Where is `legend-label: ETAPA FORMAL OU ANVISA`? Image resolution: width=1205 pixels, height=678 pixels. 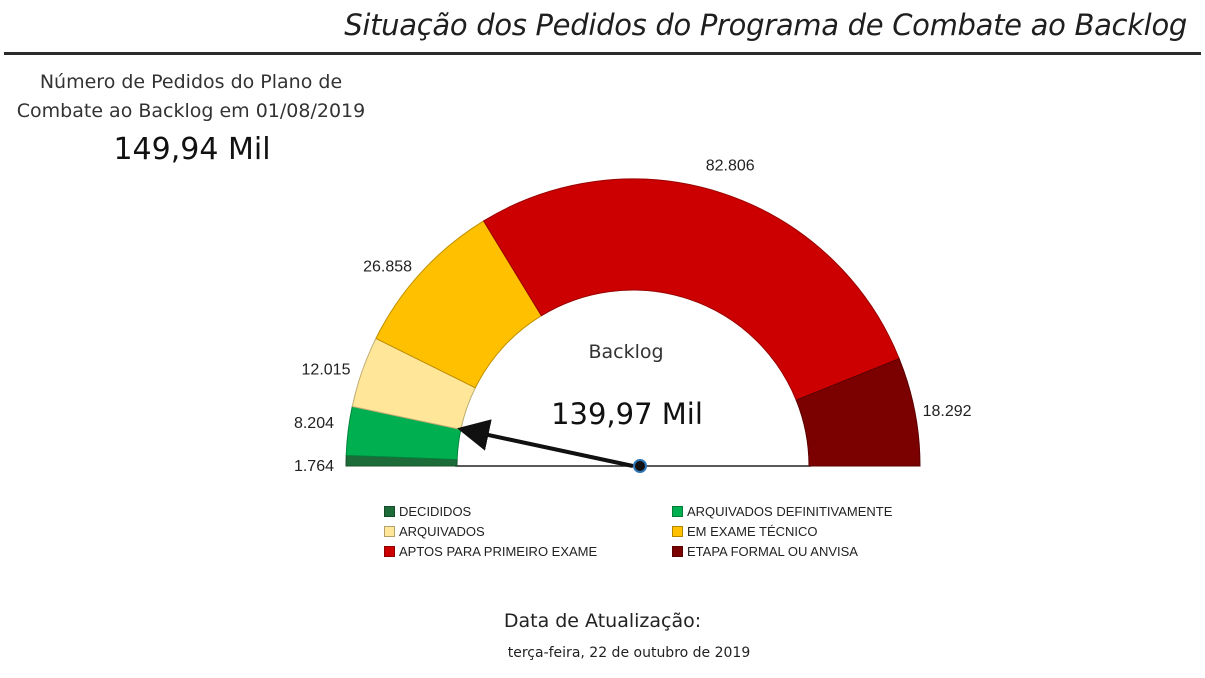
legend-label: ETAPA FORMAL OU ANVISA is located at coordinates (772, 551).